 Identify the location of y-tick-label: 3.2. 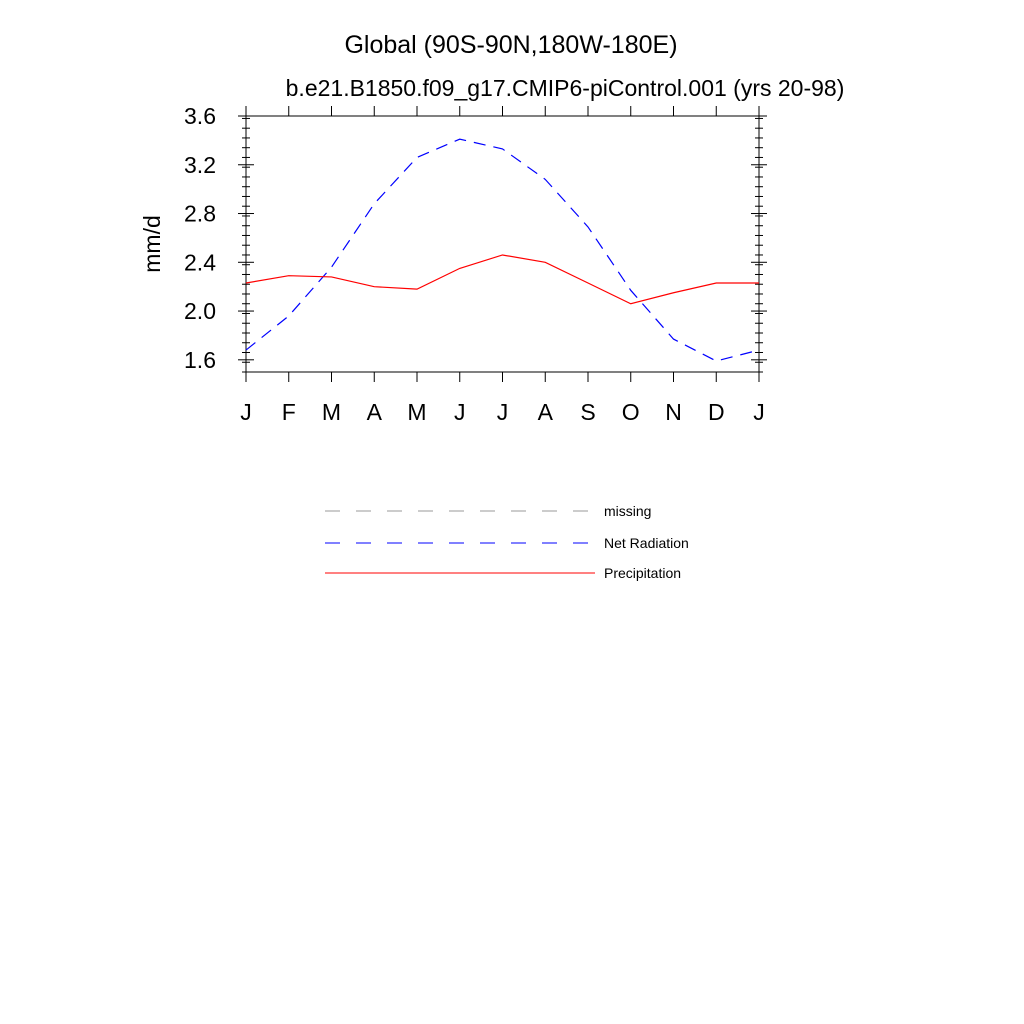
(200, 165).